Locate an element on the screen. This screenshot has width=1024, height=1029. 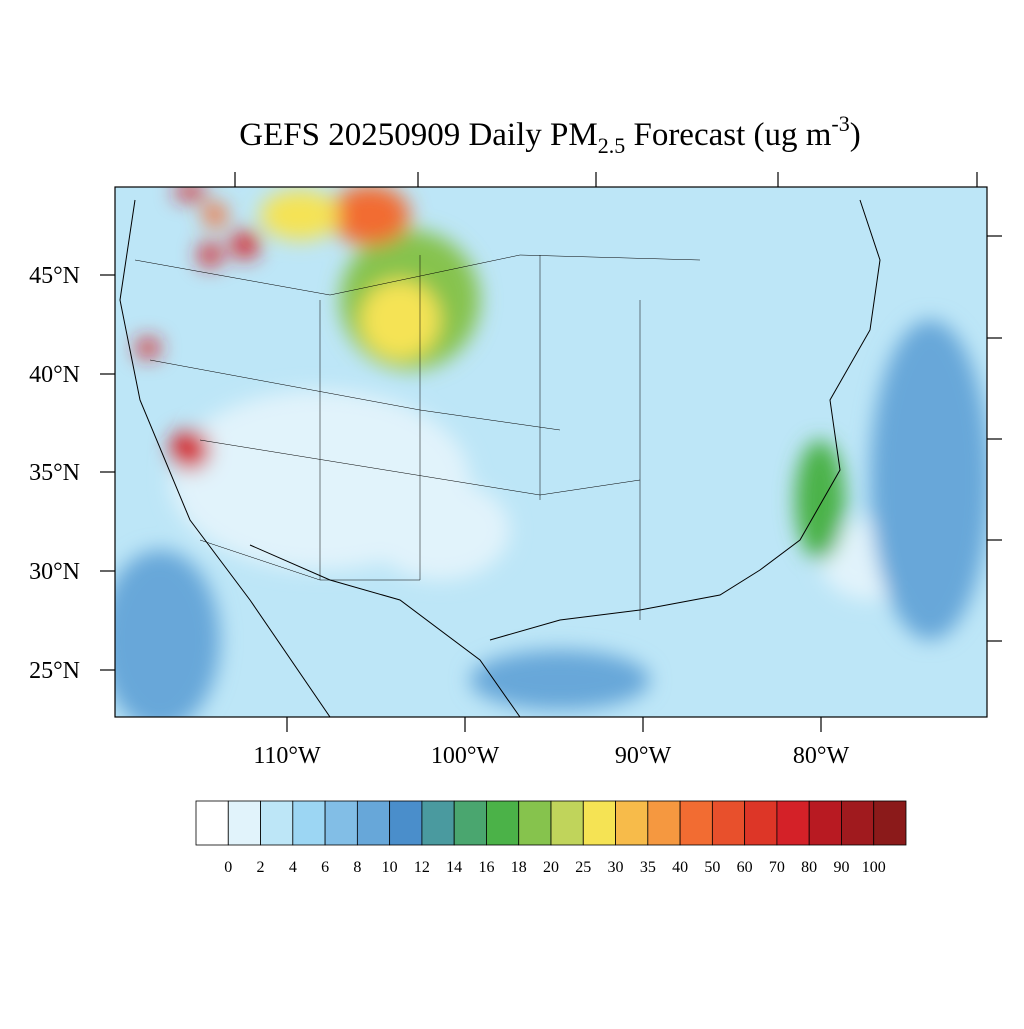
title-end: ) is located at coordinates (855, 135).